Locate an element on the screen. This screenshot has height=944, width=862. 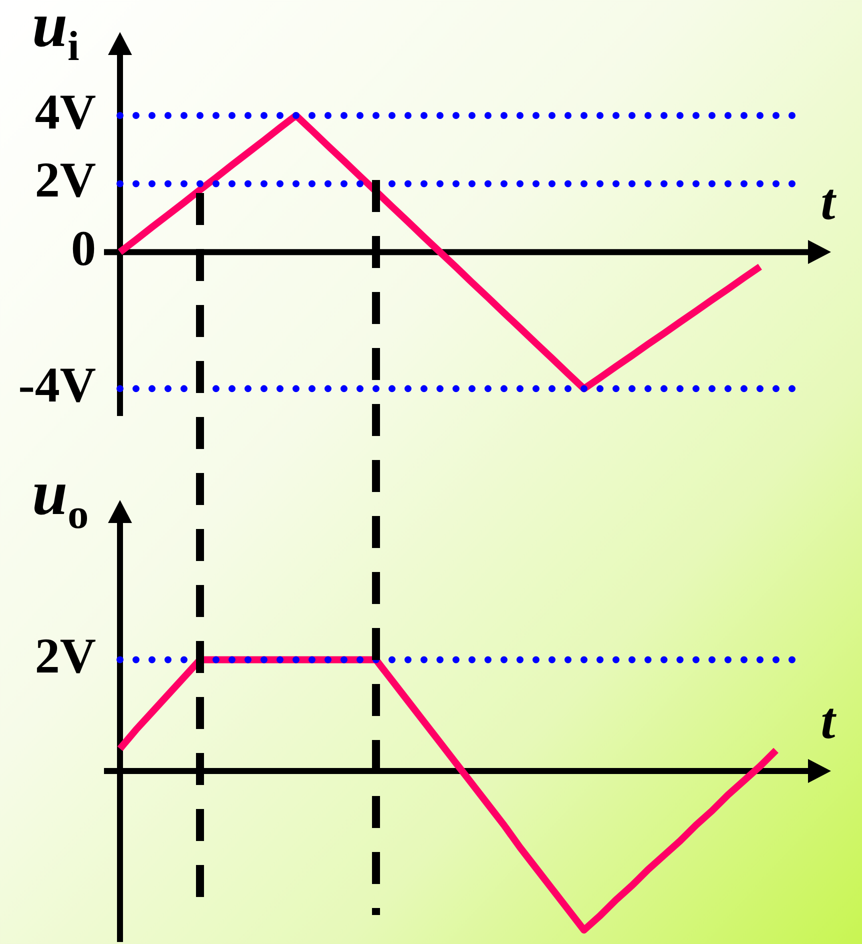
y-tick-label: 2V is located at coordinates (65, 180).